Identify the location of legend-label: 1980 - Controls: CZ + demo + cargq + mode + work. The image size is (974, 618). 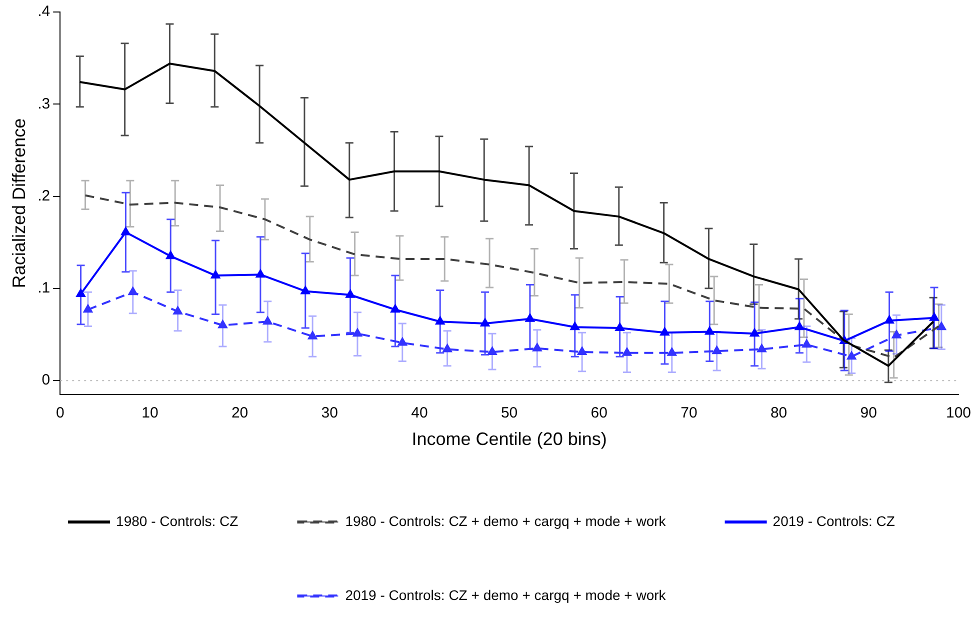
(506, 520).